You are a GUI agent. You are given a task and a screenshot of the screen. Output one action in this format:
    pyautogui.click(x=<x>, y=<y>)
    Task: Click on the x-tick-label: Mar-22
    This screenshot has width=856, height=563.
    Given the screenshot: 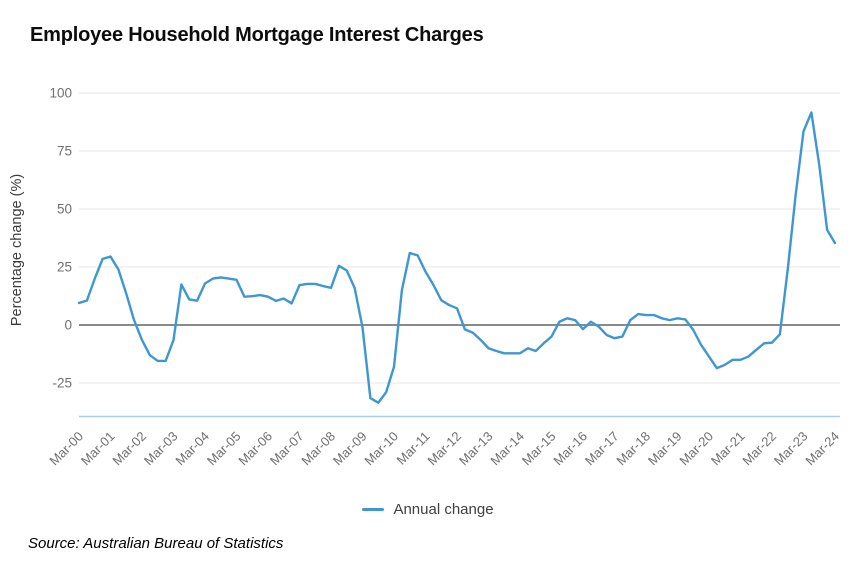 What is the action you would take?
    pyautogui.click(x=759, y=449)
    